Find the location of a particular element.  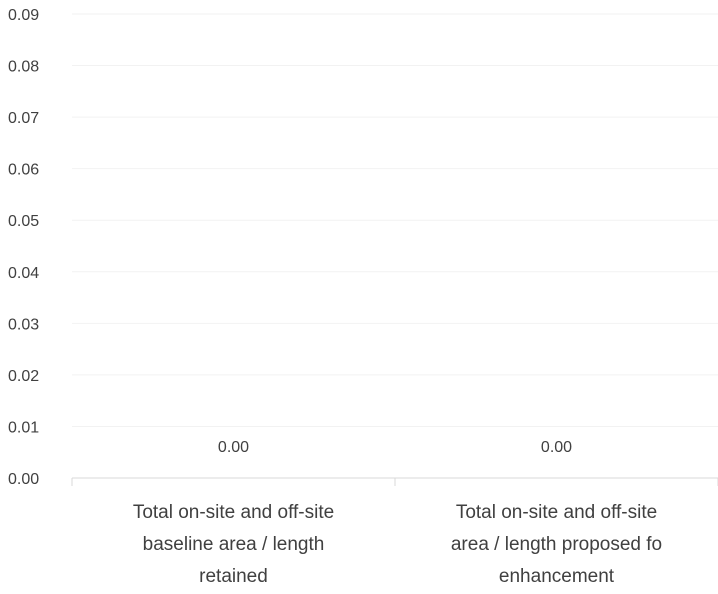

category-label: enhancement is located at coordinates (557, 576).